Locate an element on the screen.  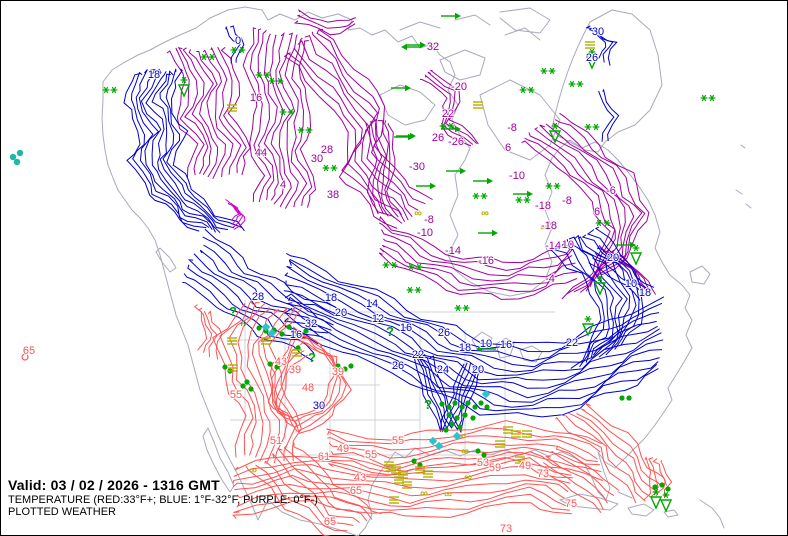
contour-label-purple: 32 is located at coordinates (433, 47).